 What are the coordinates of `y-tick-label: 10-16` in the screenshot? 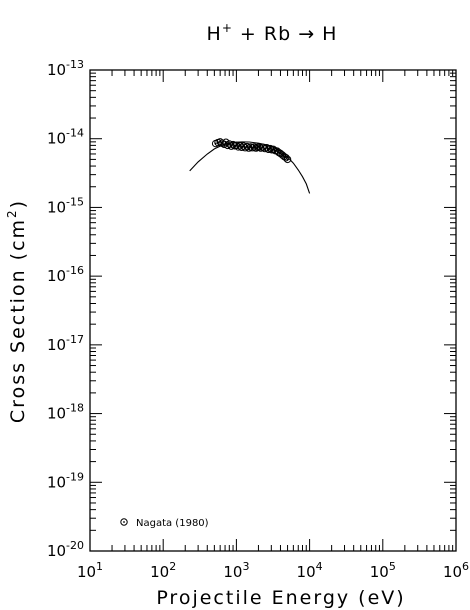 It's located at (65, 274).